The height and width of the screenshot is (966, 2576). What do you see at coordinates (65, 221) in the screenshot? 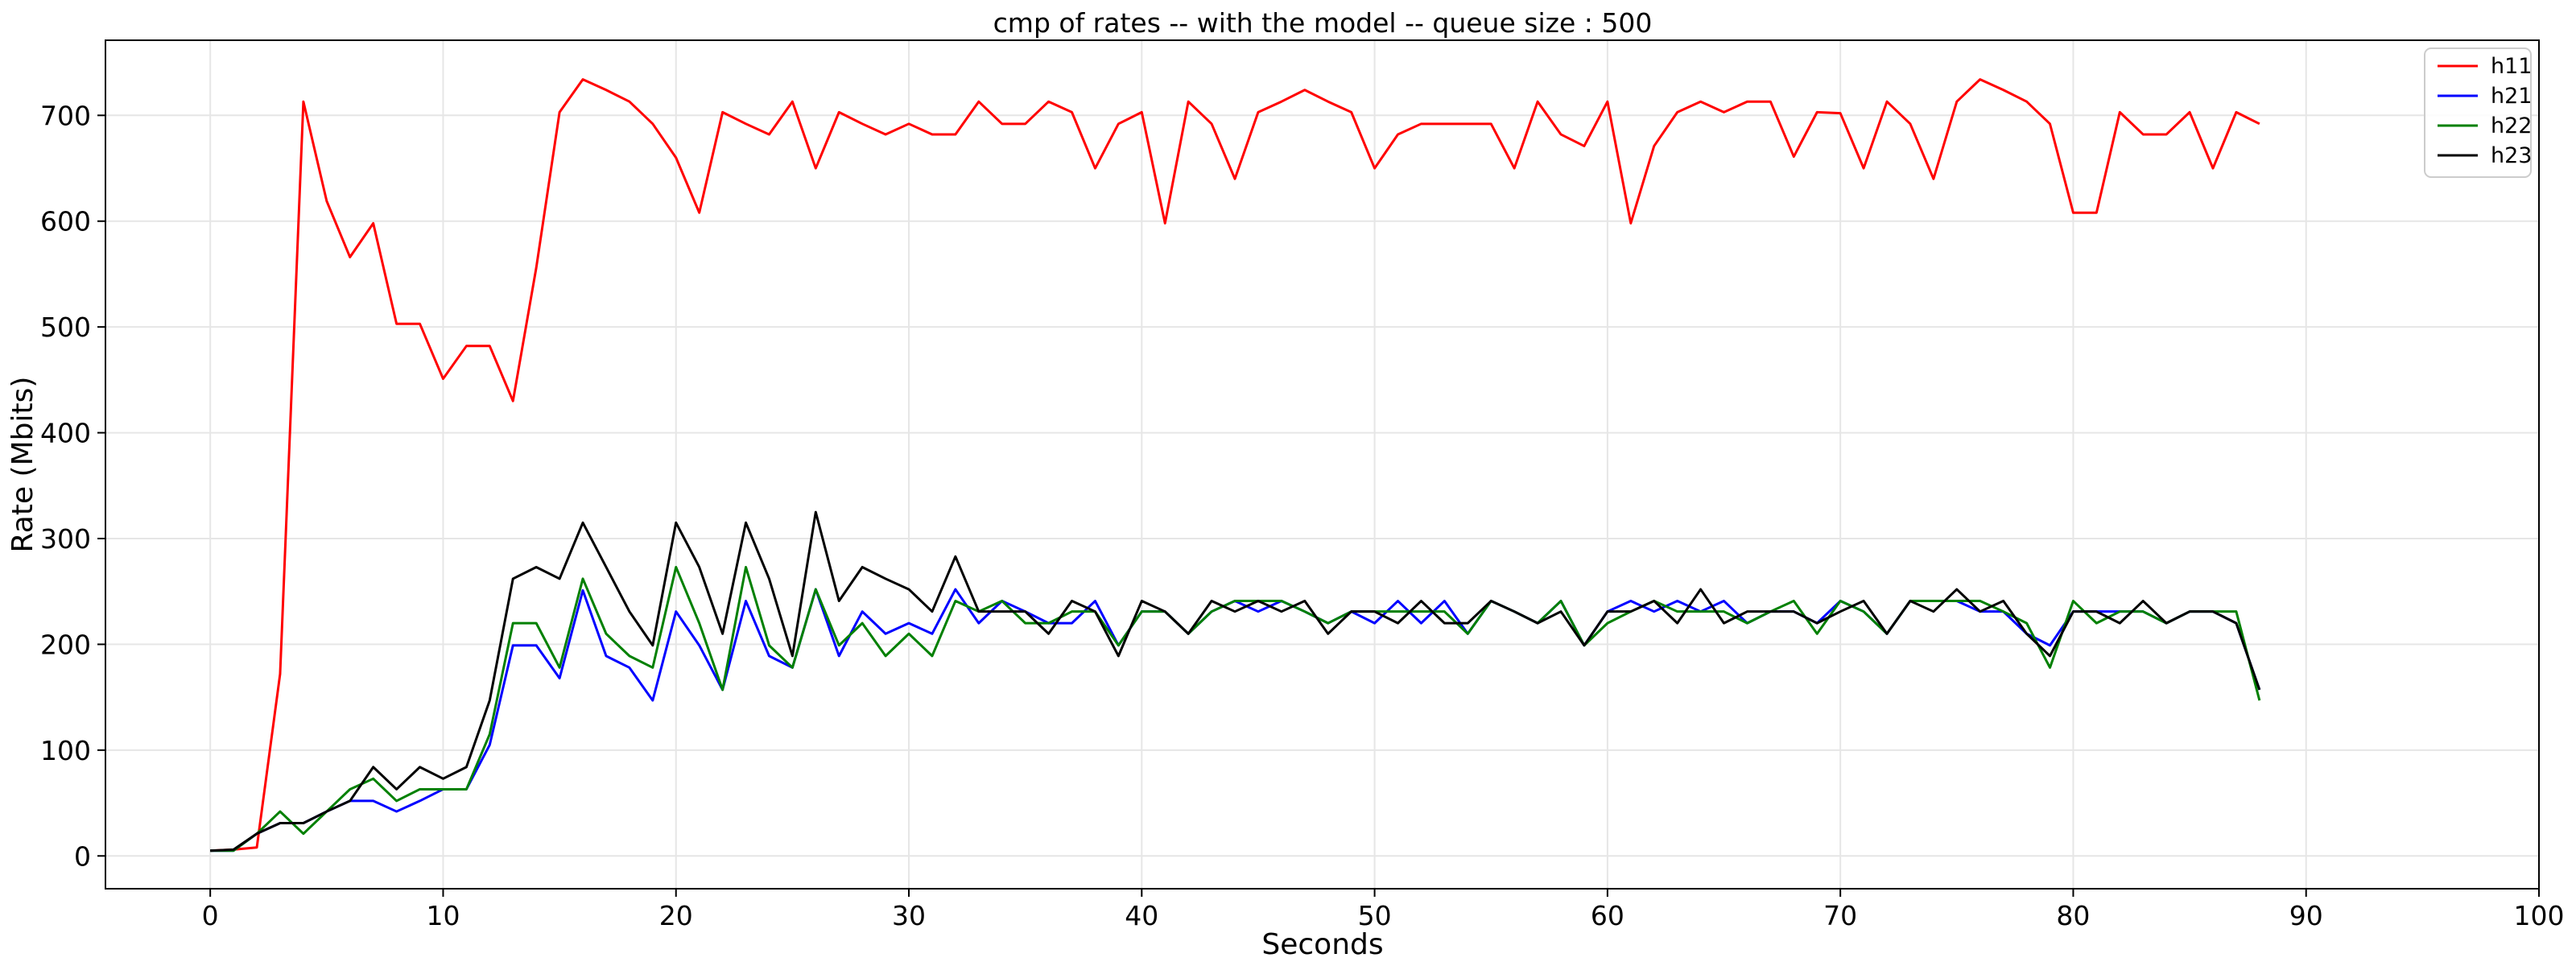
I see `y-tick-label: 600` at bounding box center [65, 221].